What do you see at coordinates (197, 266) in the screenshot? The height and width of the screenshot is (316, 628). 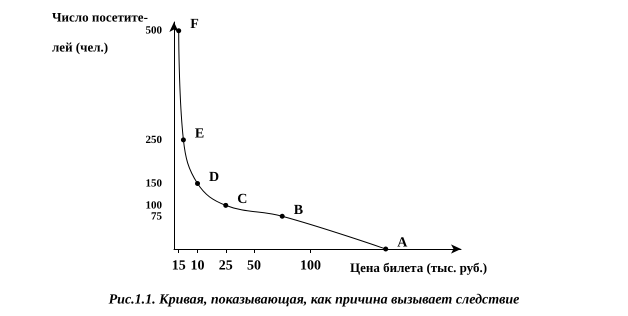 I see `x-tick-label: 10` at bounding box center [197, 266].